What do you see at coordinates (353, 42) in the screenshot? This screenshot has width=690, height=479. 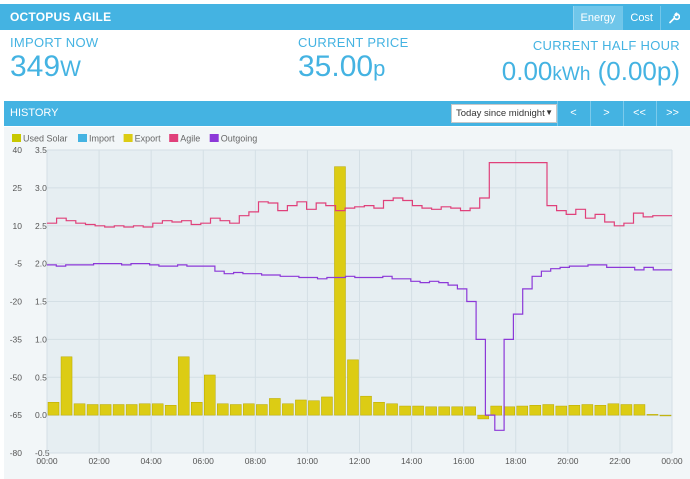 I see `current-price-label: CURRENT PRICE` at bounding box center [353, 42].